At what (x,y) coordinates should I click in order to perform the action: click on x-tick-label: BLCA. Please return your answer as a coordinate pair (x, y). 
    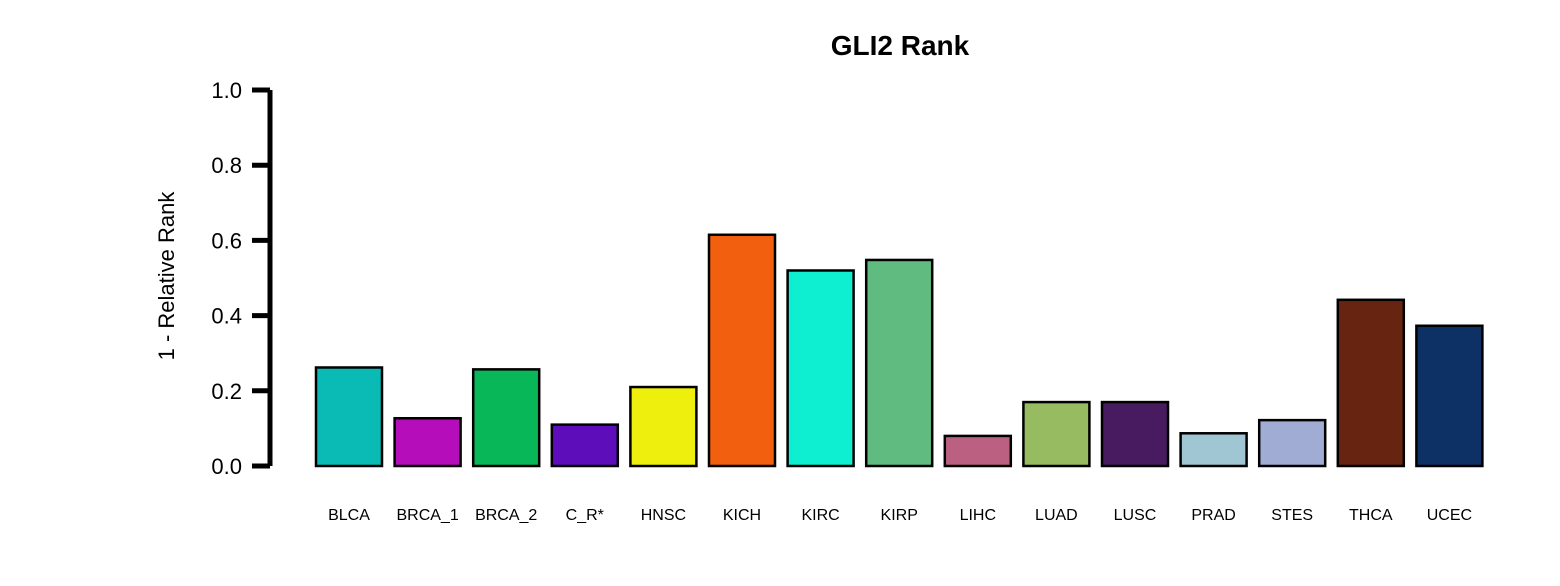
    Looking at the image, I should click on (349, 515).